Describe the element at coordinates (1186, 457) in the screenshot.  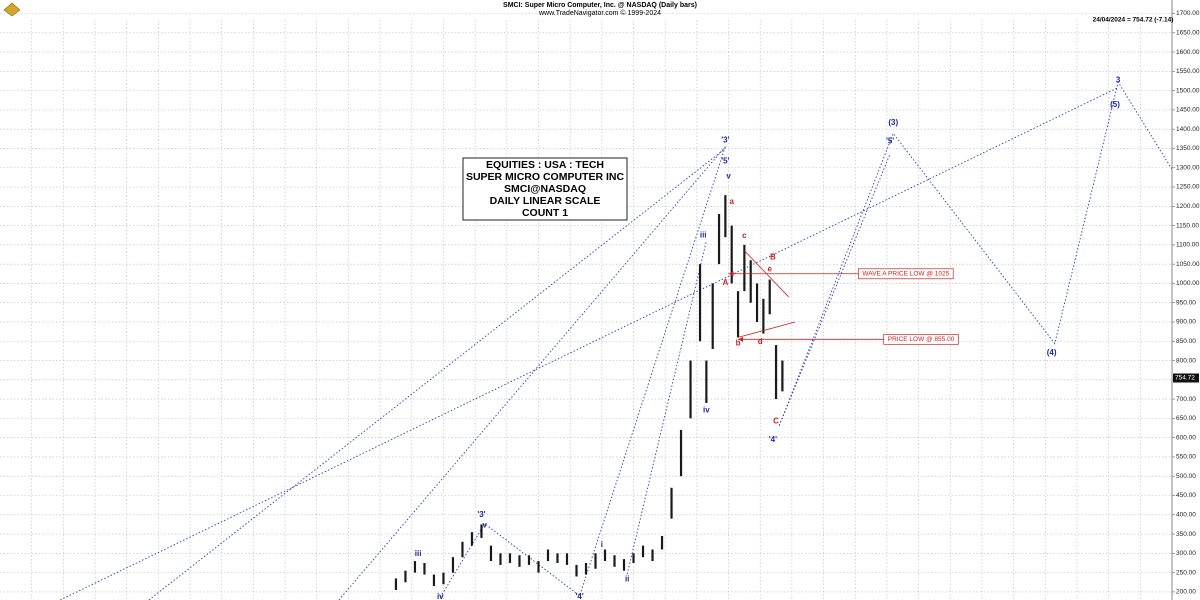
I see `y-tick-label: 550.00` at that location.